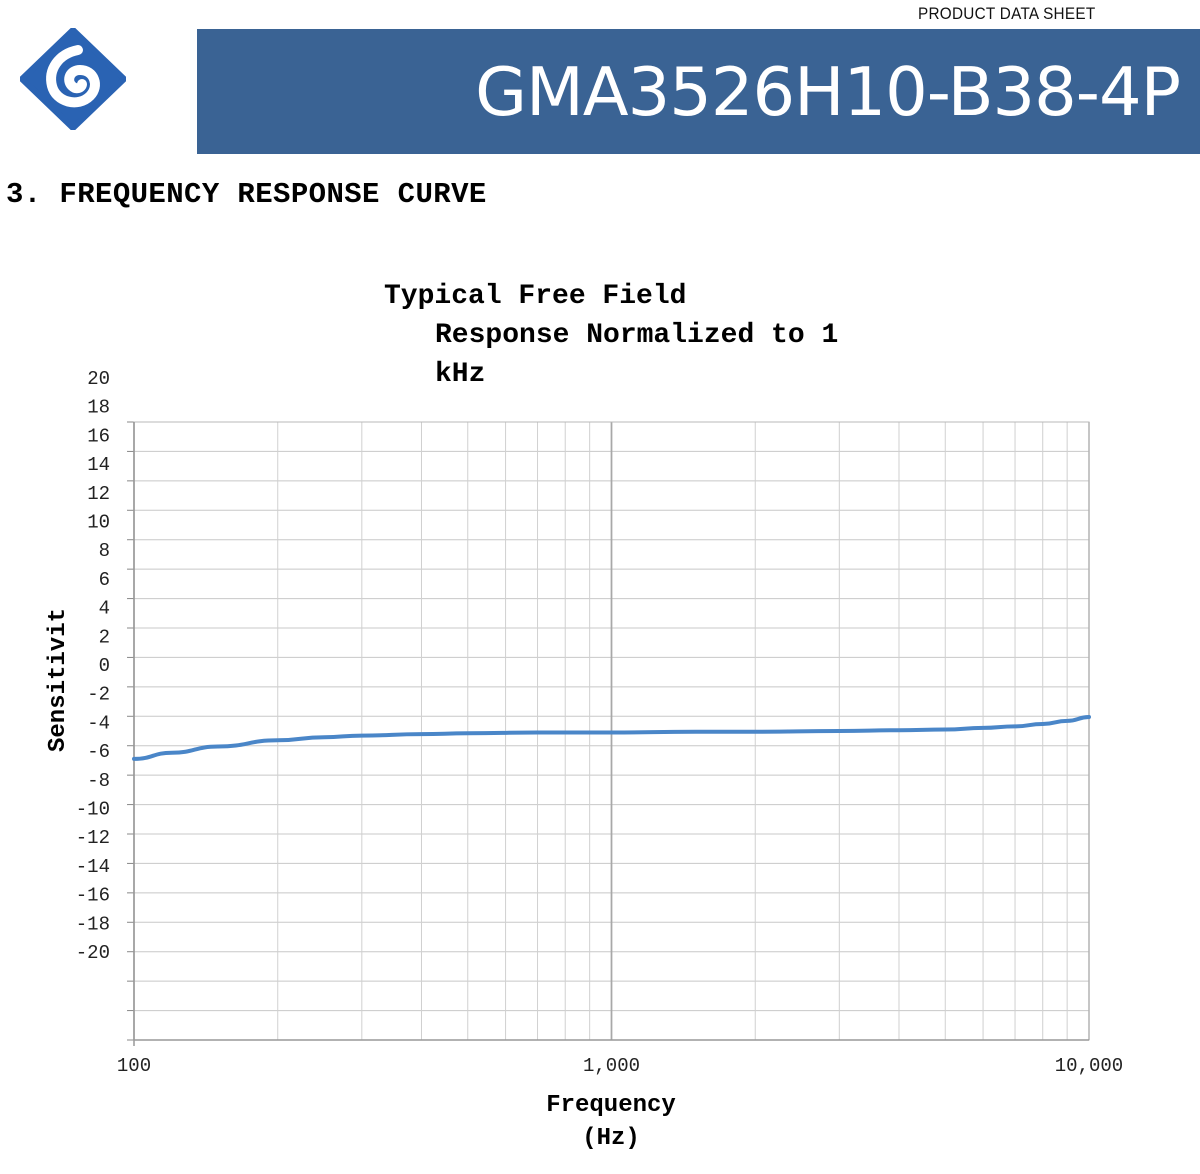  What do you see at coordinates (93, 896) in the screenshot?
I see `y-tick-label: -16` at bounding box center [93, 896].